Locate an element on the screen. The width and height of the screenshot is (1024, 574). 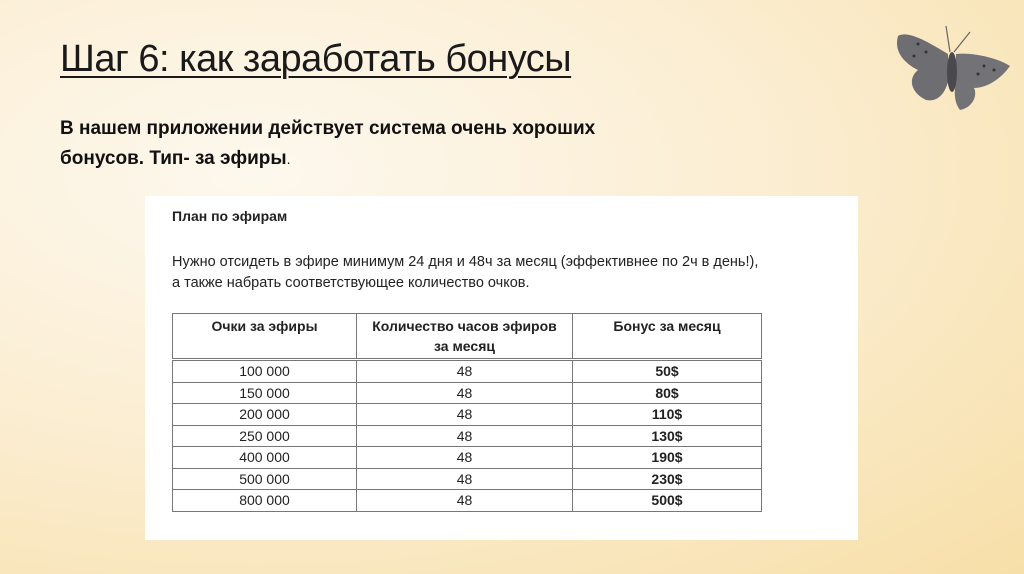
slide-title: Шаг 6: как заработать бонусы is located at coordinates (316, 59).